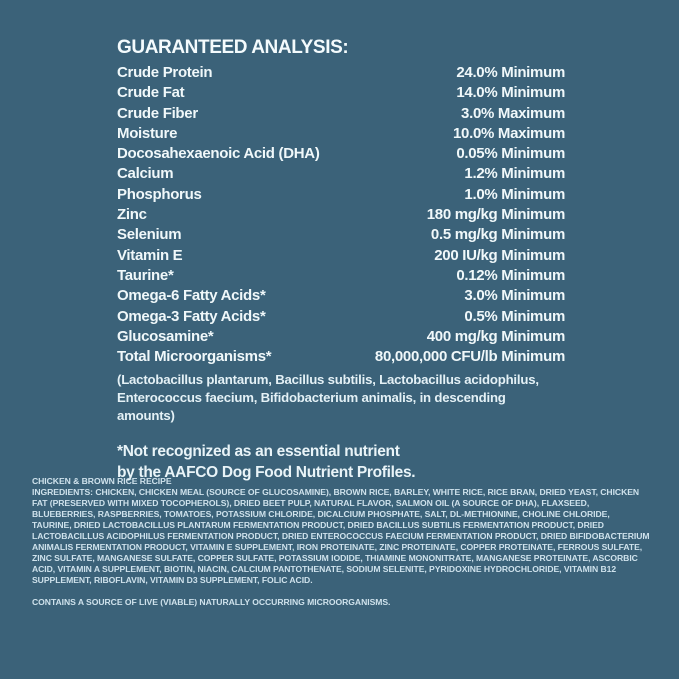 Image resolution: width=679 pixels, height=679 pixels. I want to click on nutrient-label: Docosahexaenoic Acid (DHA), so click(218, 154).